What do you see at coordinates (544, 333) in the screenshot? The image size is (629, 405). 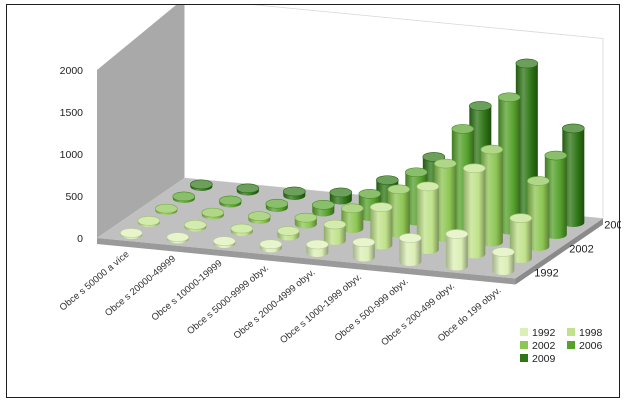 I see `legend-label: 1992` at bounding box center [544, 333].